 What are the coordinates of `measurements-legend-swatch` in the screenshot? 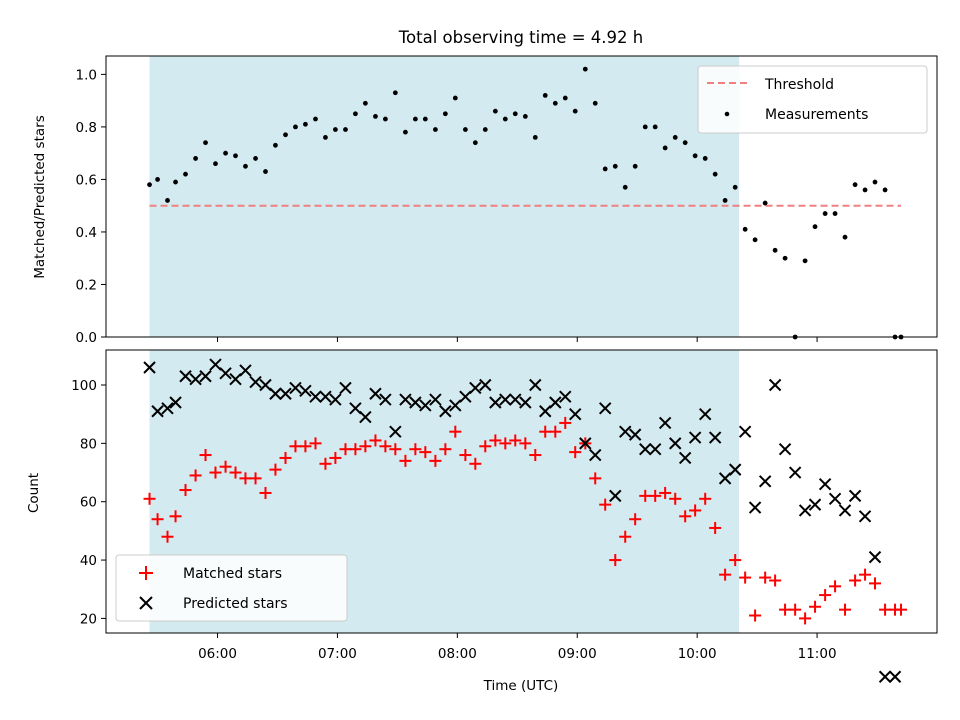 It's located at (727, 114).